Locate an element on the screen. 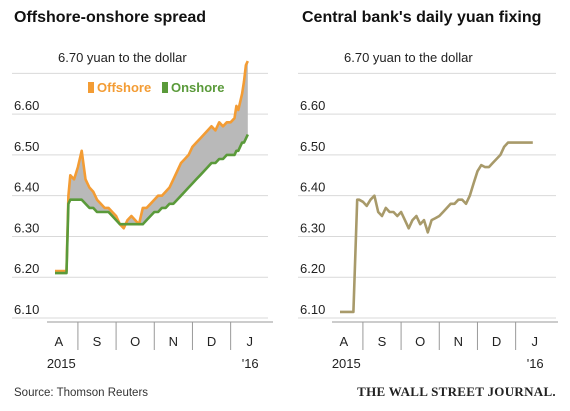 The height and width of the screenshot is (411, 570). left-legend: Offshore Onshore is located at coordinates (156, 87).